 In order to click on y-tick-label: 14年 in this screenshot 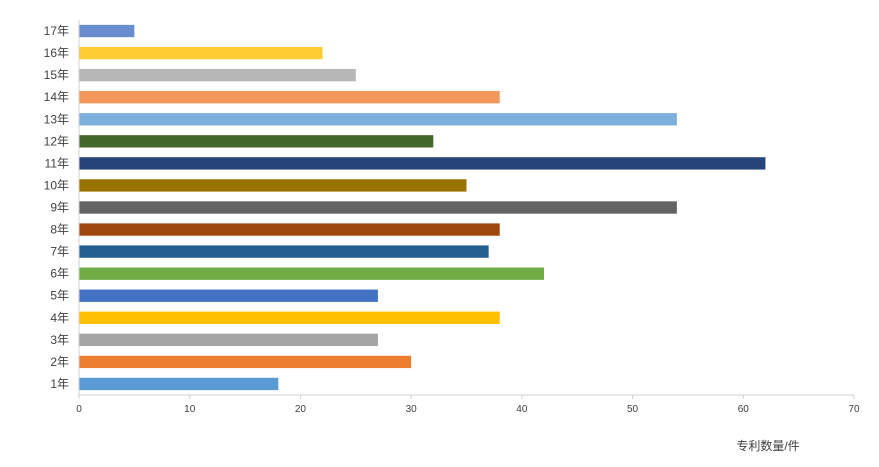, I will do `click(56, 97)`.